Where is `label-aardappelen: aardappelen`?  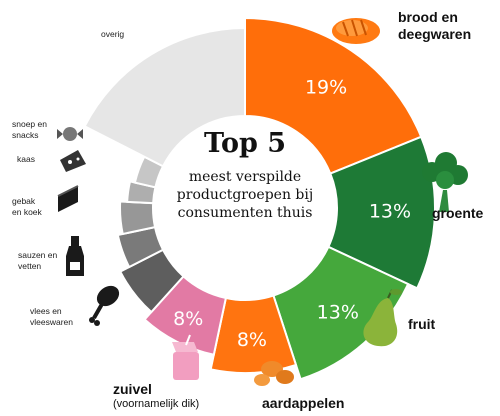
label-aardappelen: aardappelen is located at coordinates (303, 403).